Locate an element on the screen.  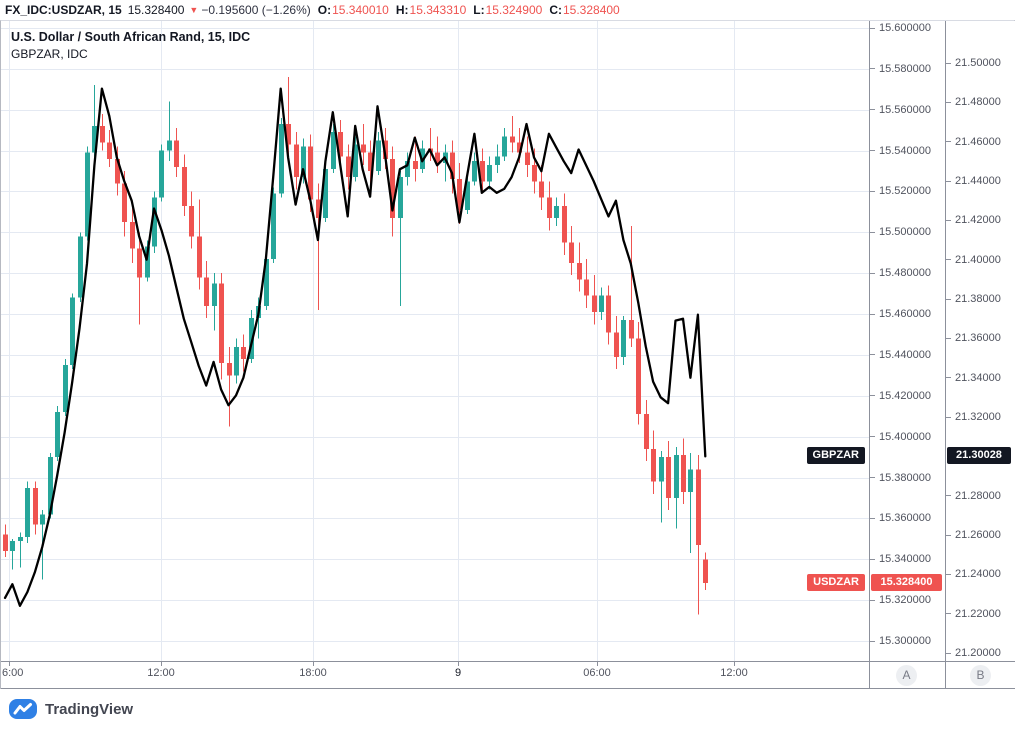
price-scale-b-button: B is located at coordinates (980, 675).